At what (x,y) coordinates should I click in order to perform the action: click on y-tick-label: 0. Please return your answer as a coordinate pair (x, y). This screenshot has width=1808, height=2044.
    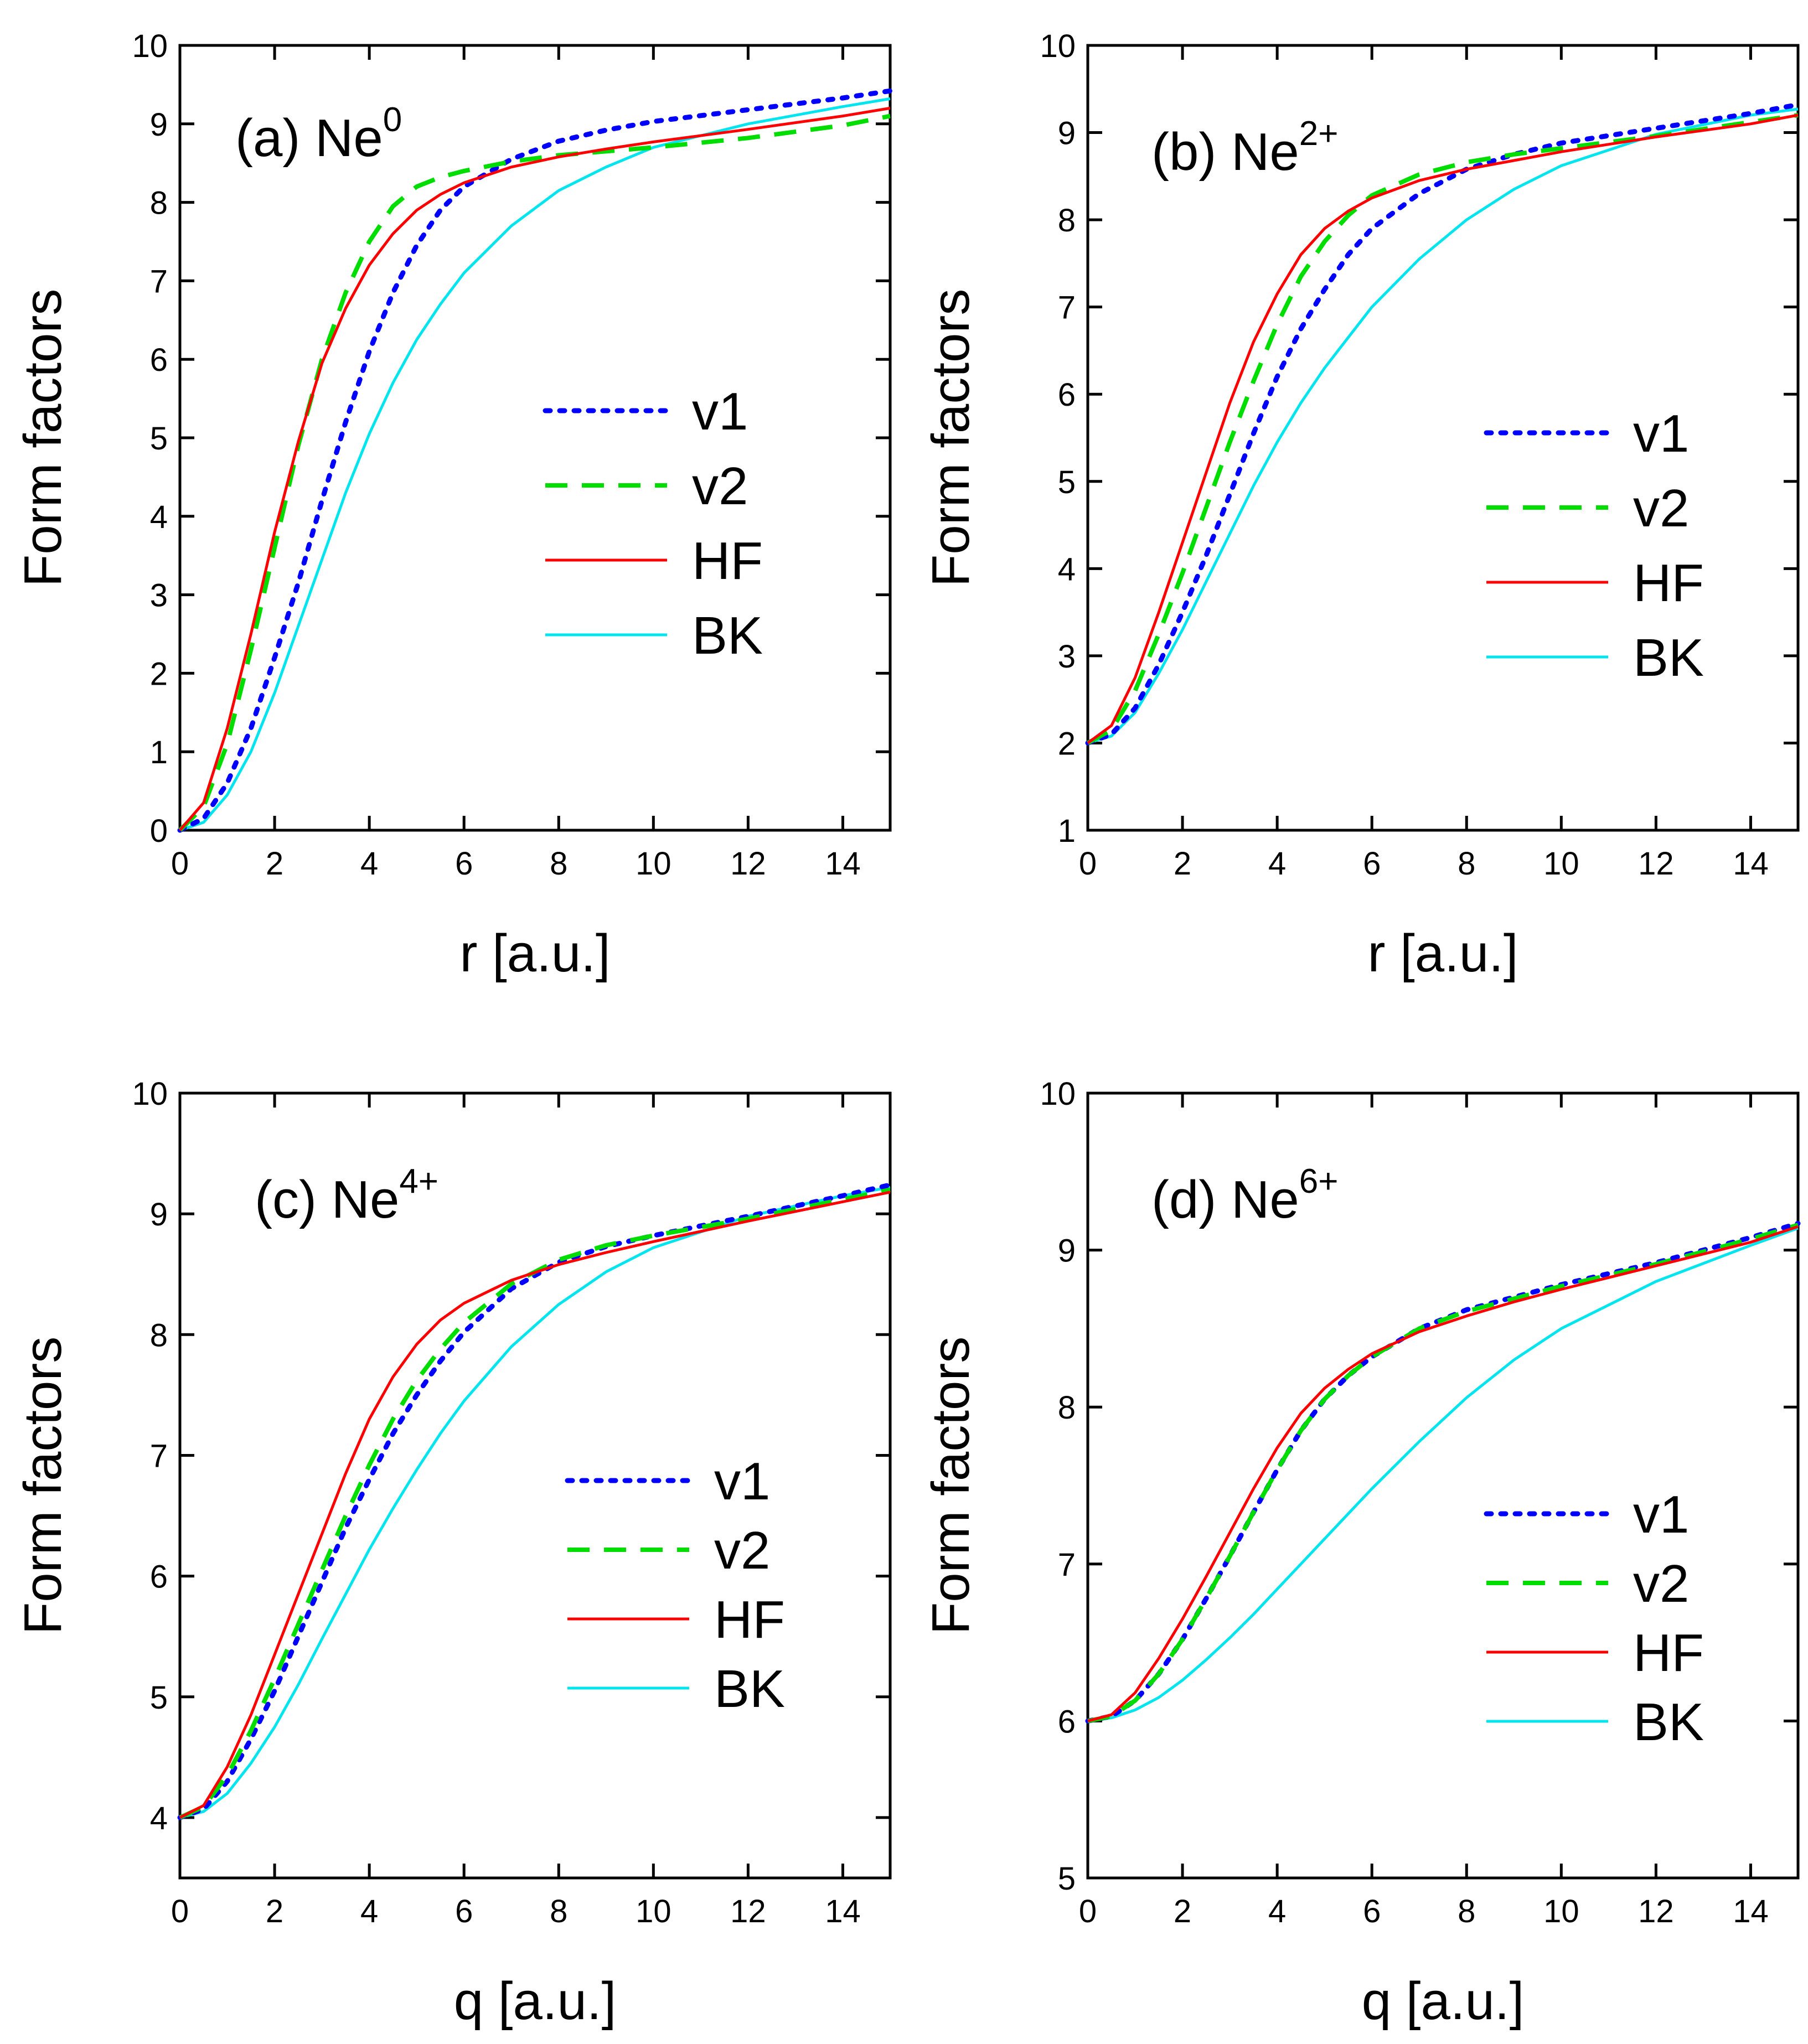
    Looking at the image, I should click on (159, 831).